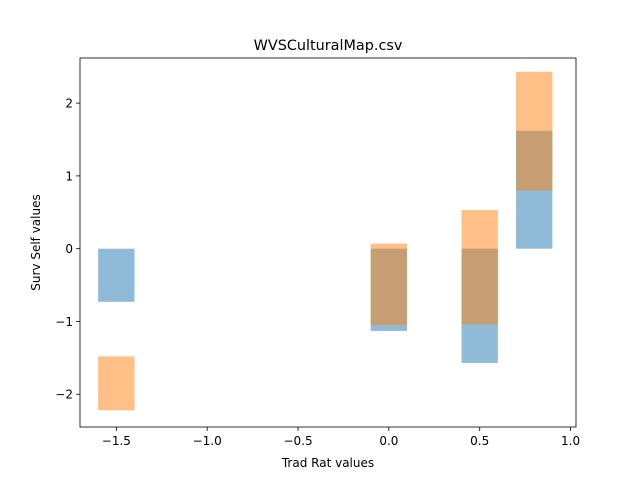 The width and height of the screenshot is (640, 480). I want to click on y-tick-label: 2, so click(69, 104).